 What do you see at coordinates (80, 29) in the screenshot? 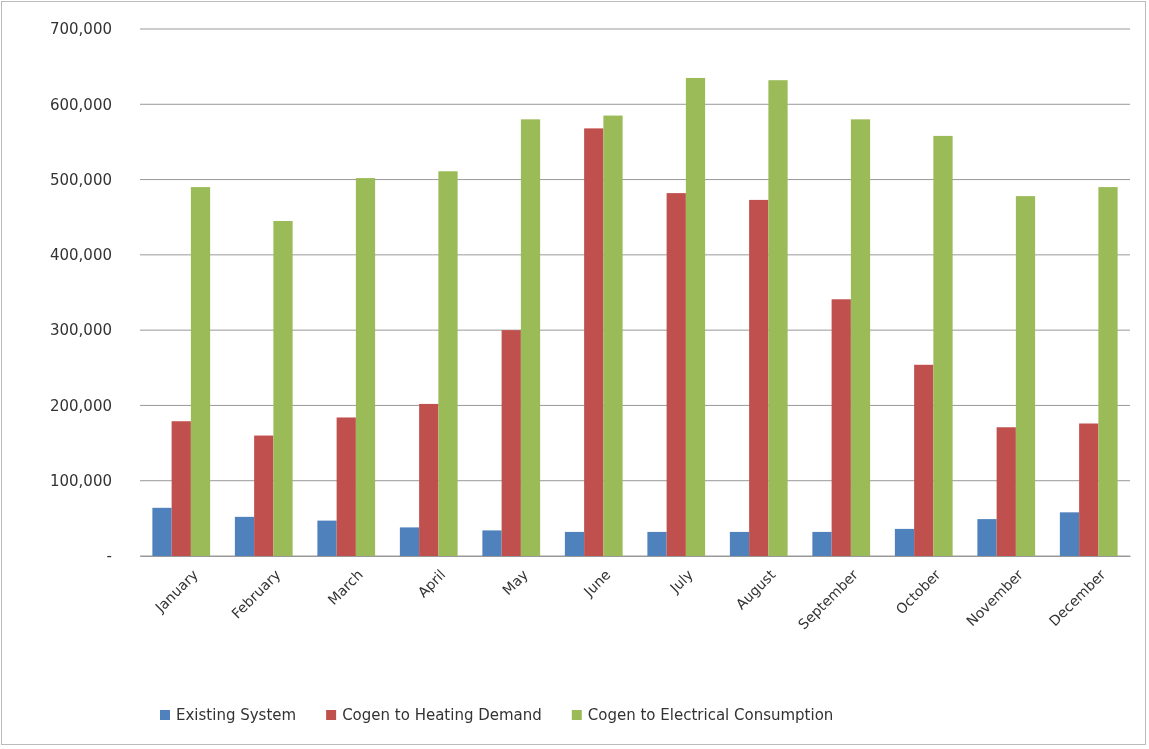
I see `y-tick-label: 700,000` at bounding box center [80, 29].